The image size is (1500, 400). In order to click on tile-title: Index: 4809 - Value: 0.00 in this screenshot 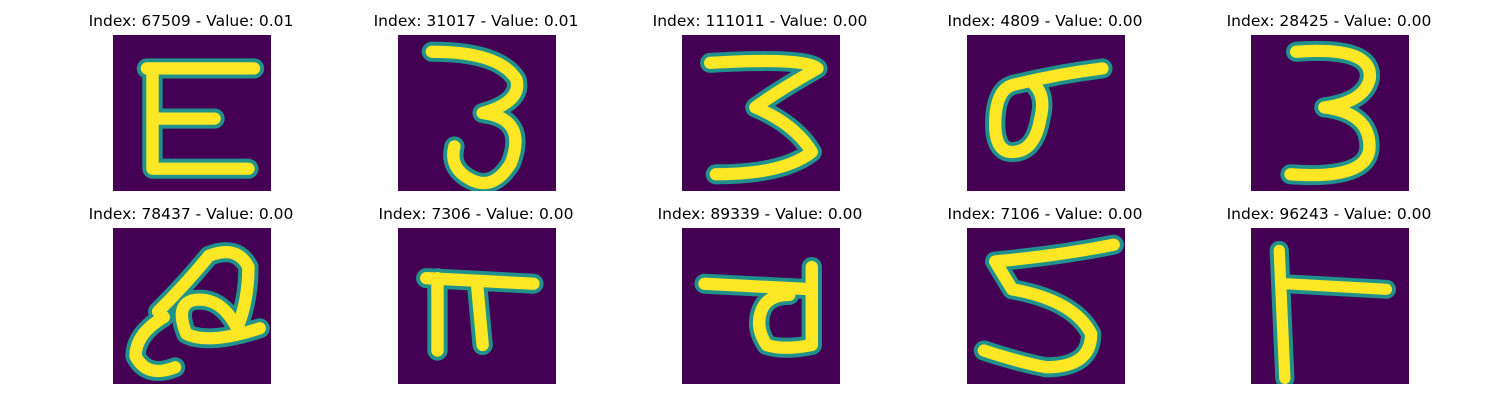, I will do `click(1045, 21)`.